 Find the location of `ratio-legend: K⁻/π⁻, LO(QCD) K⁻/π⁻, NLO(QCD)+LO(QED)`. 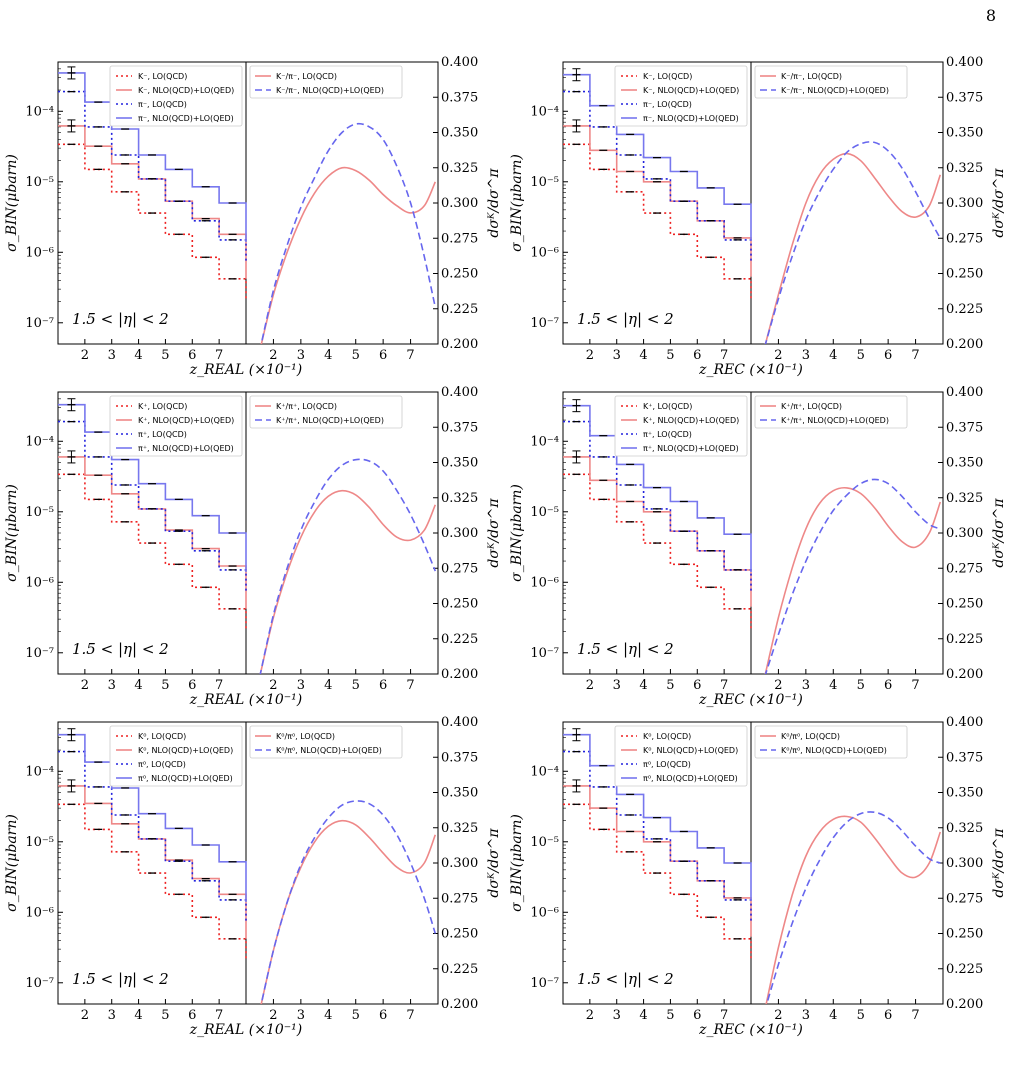

ratio-legend: K⁻/π⁻, LO(QCD) K⁻/π⁻, NLO(QCD)+LO(QED) is located at coordinates (326, 82).